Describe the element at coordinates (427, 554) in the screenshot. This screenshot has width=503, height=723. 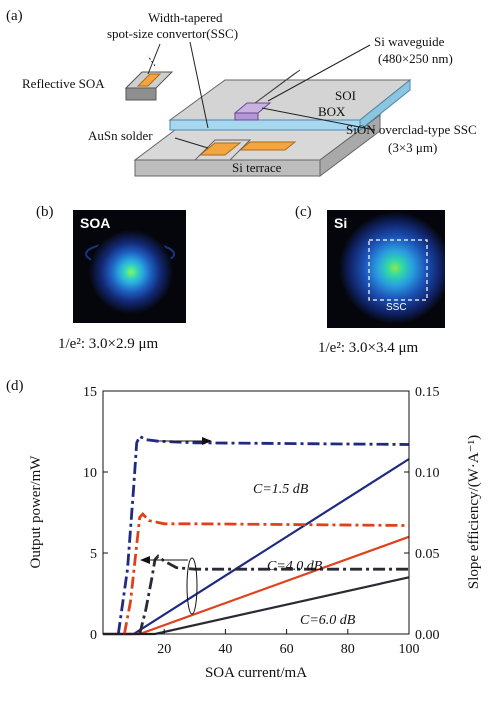
I see `y2-tick-label: 0.05` at that location.